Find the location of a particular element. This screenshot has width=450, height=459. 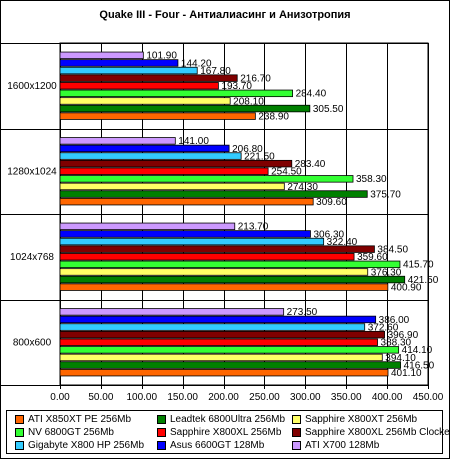

data-label: 375.70 is located at coordinates (385, 194).